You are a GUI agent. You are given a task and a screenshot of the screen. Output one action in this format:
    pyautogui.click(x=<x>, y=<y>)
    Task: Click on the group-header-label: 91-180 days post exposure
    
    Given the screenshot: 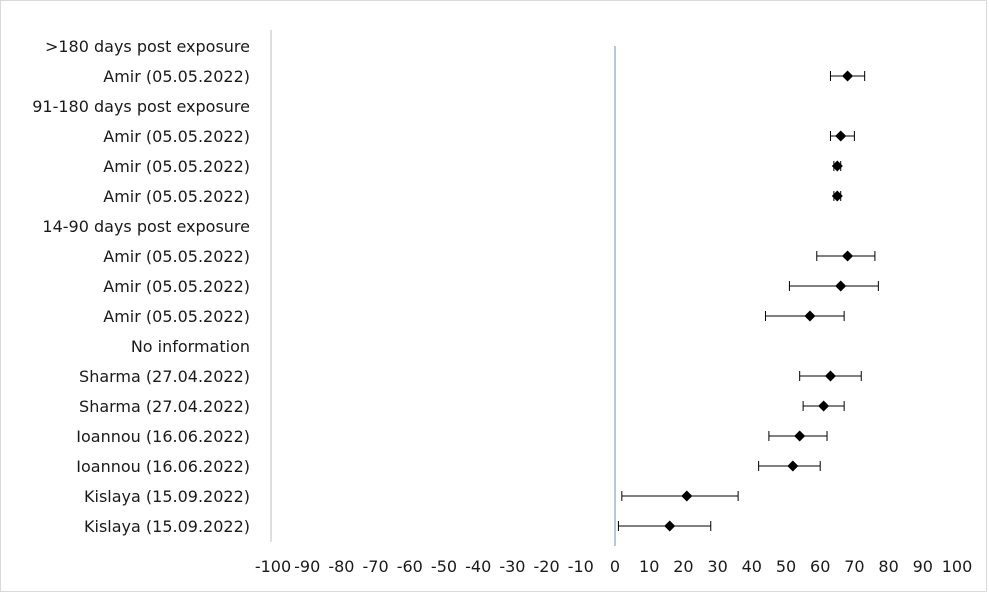 What is the action you would take?
    pyautogui.click(x=141, y=106)
    